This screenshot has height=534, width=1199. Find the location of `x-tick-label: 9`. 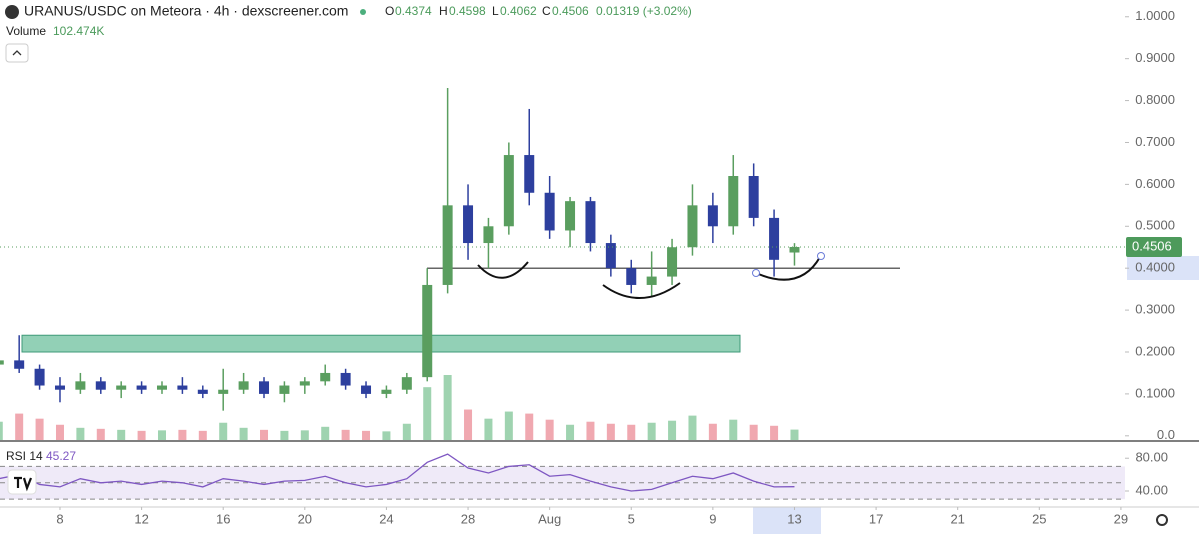

x-tick-label: 9 is located at coordinates (712, 518).